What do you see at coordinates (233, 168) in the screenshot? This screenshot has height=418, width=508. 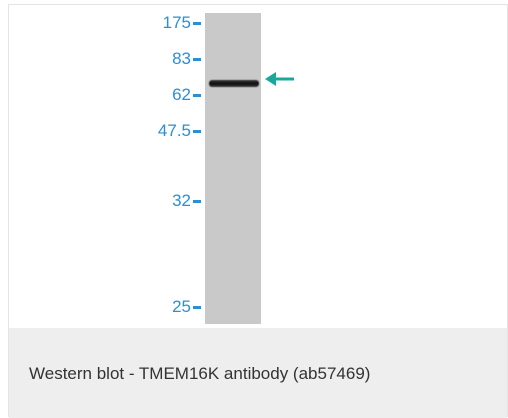 I see `blot-lane` at bounding box center [233, 168].